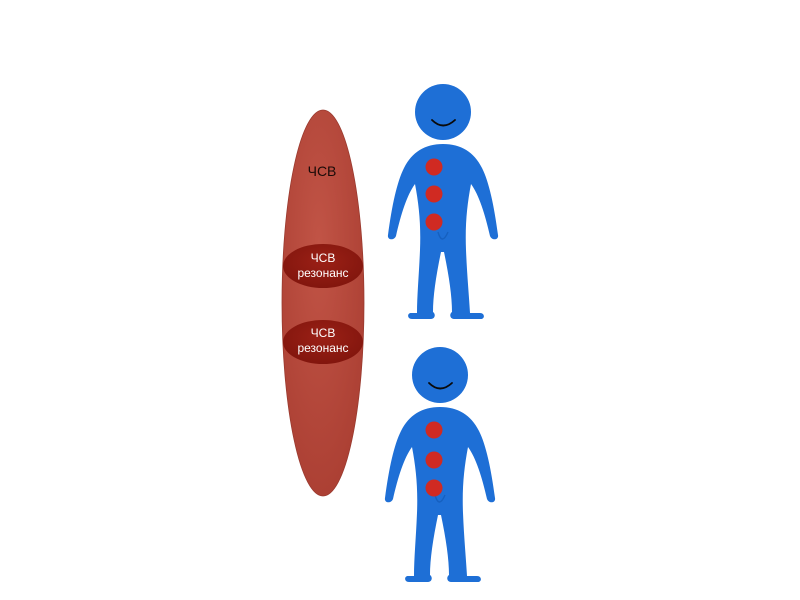 This screenshot has width=800, height=600. I want to click on person-bottom-crotch-line, so click(440, 498).